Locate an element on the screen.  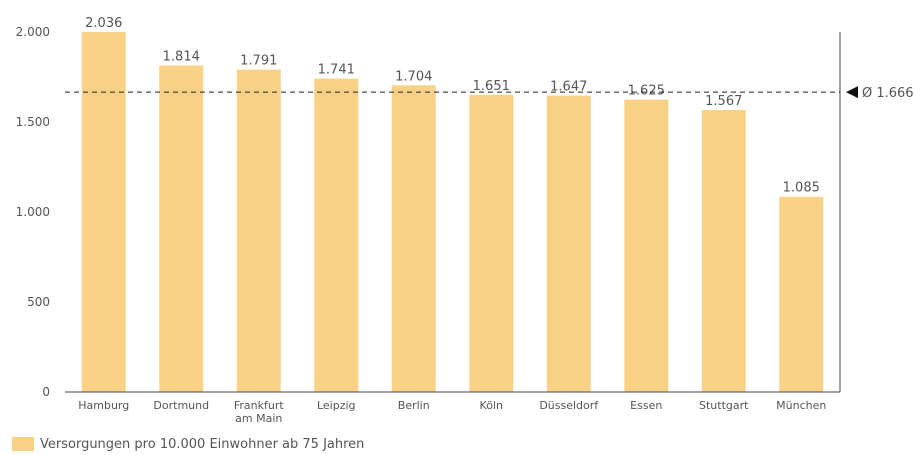
x-tick-label: Dortmund is located at coordinates (181, 405).